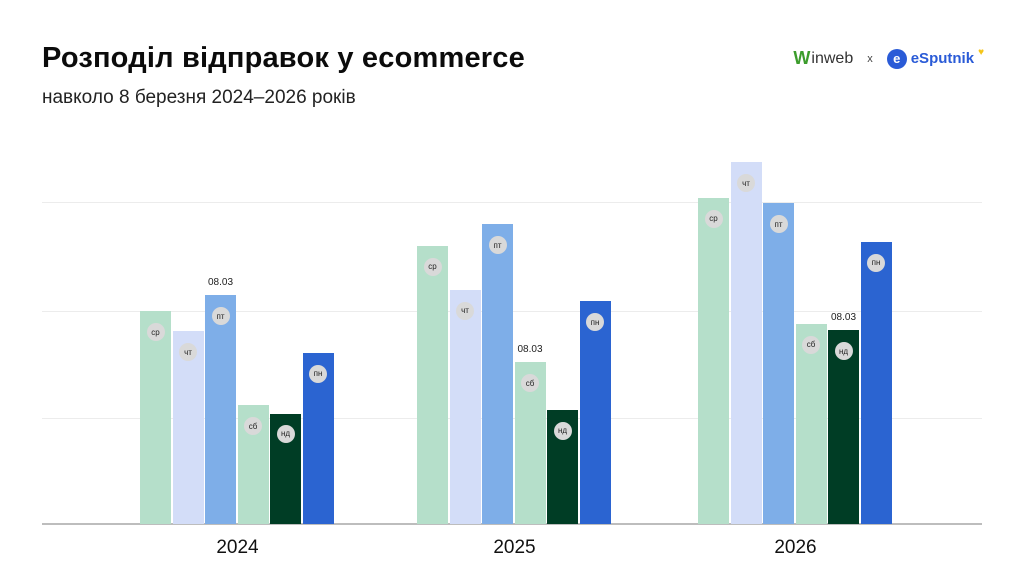  What do you see at coordinates (512, 524) in the screenshot?
I see `x-axis-line` at bounding box center [512, 524].